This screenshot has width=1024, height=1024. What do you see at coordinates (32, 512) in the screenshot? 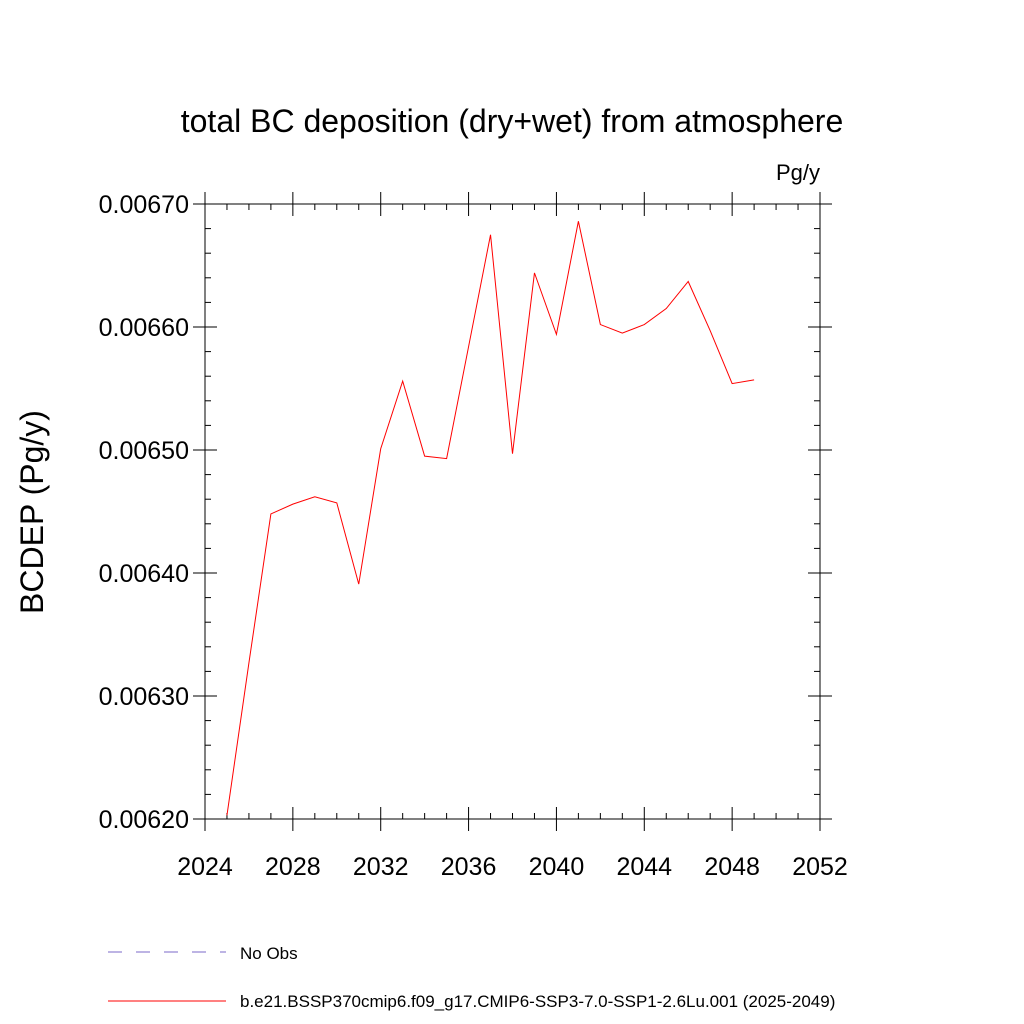
I see `y-axis-label: BCDEP (Pg/y)` at bounding box center [32, 512].